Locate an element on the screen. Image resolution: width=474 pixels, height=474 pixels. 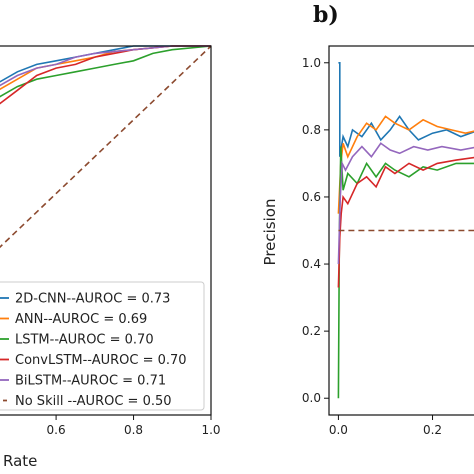
pr-series-bilstm is located at coordinates (405, 203).